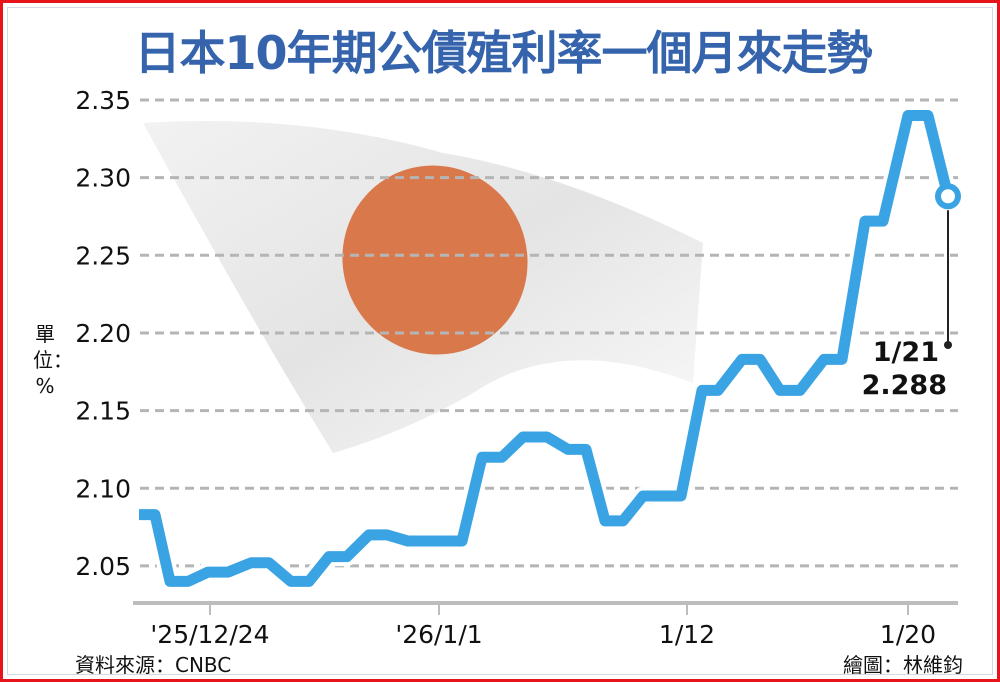  What do you see at coordinates (903, 665) in the screenshot?
I see `credit-label: 繪圖：林維鈞` at bounding box center [903, 665].